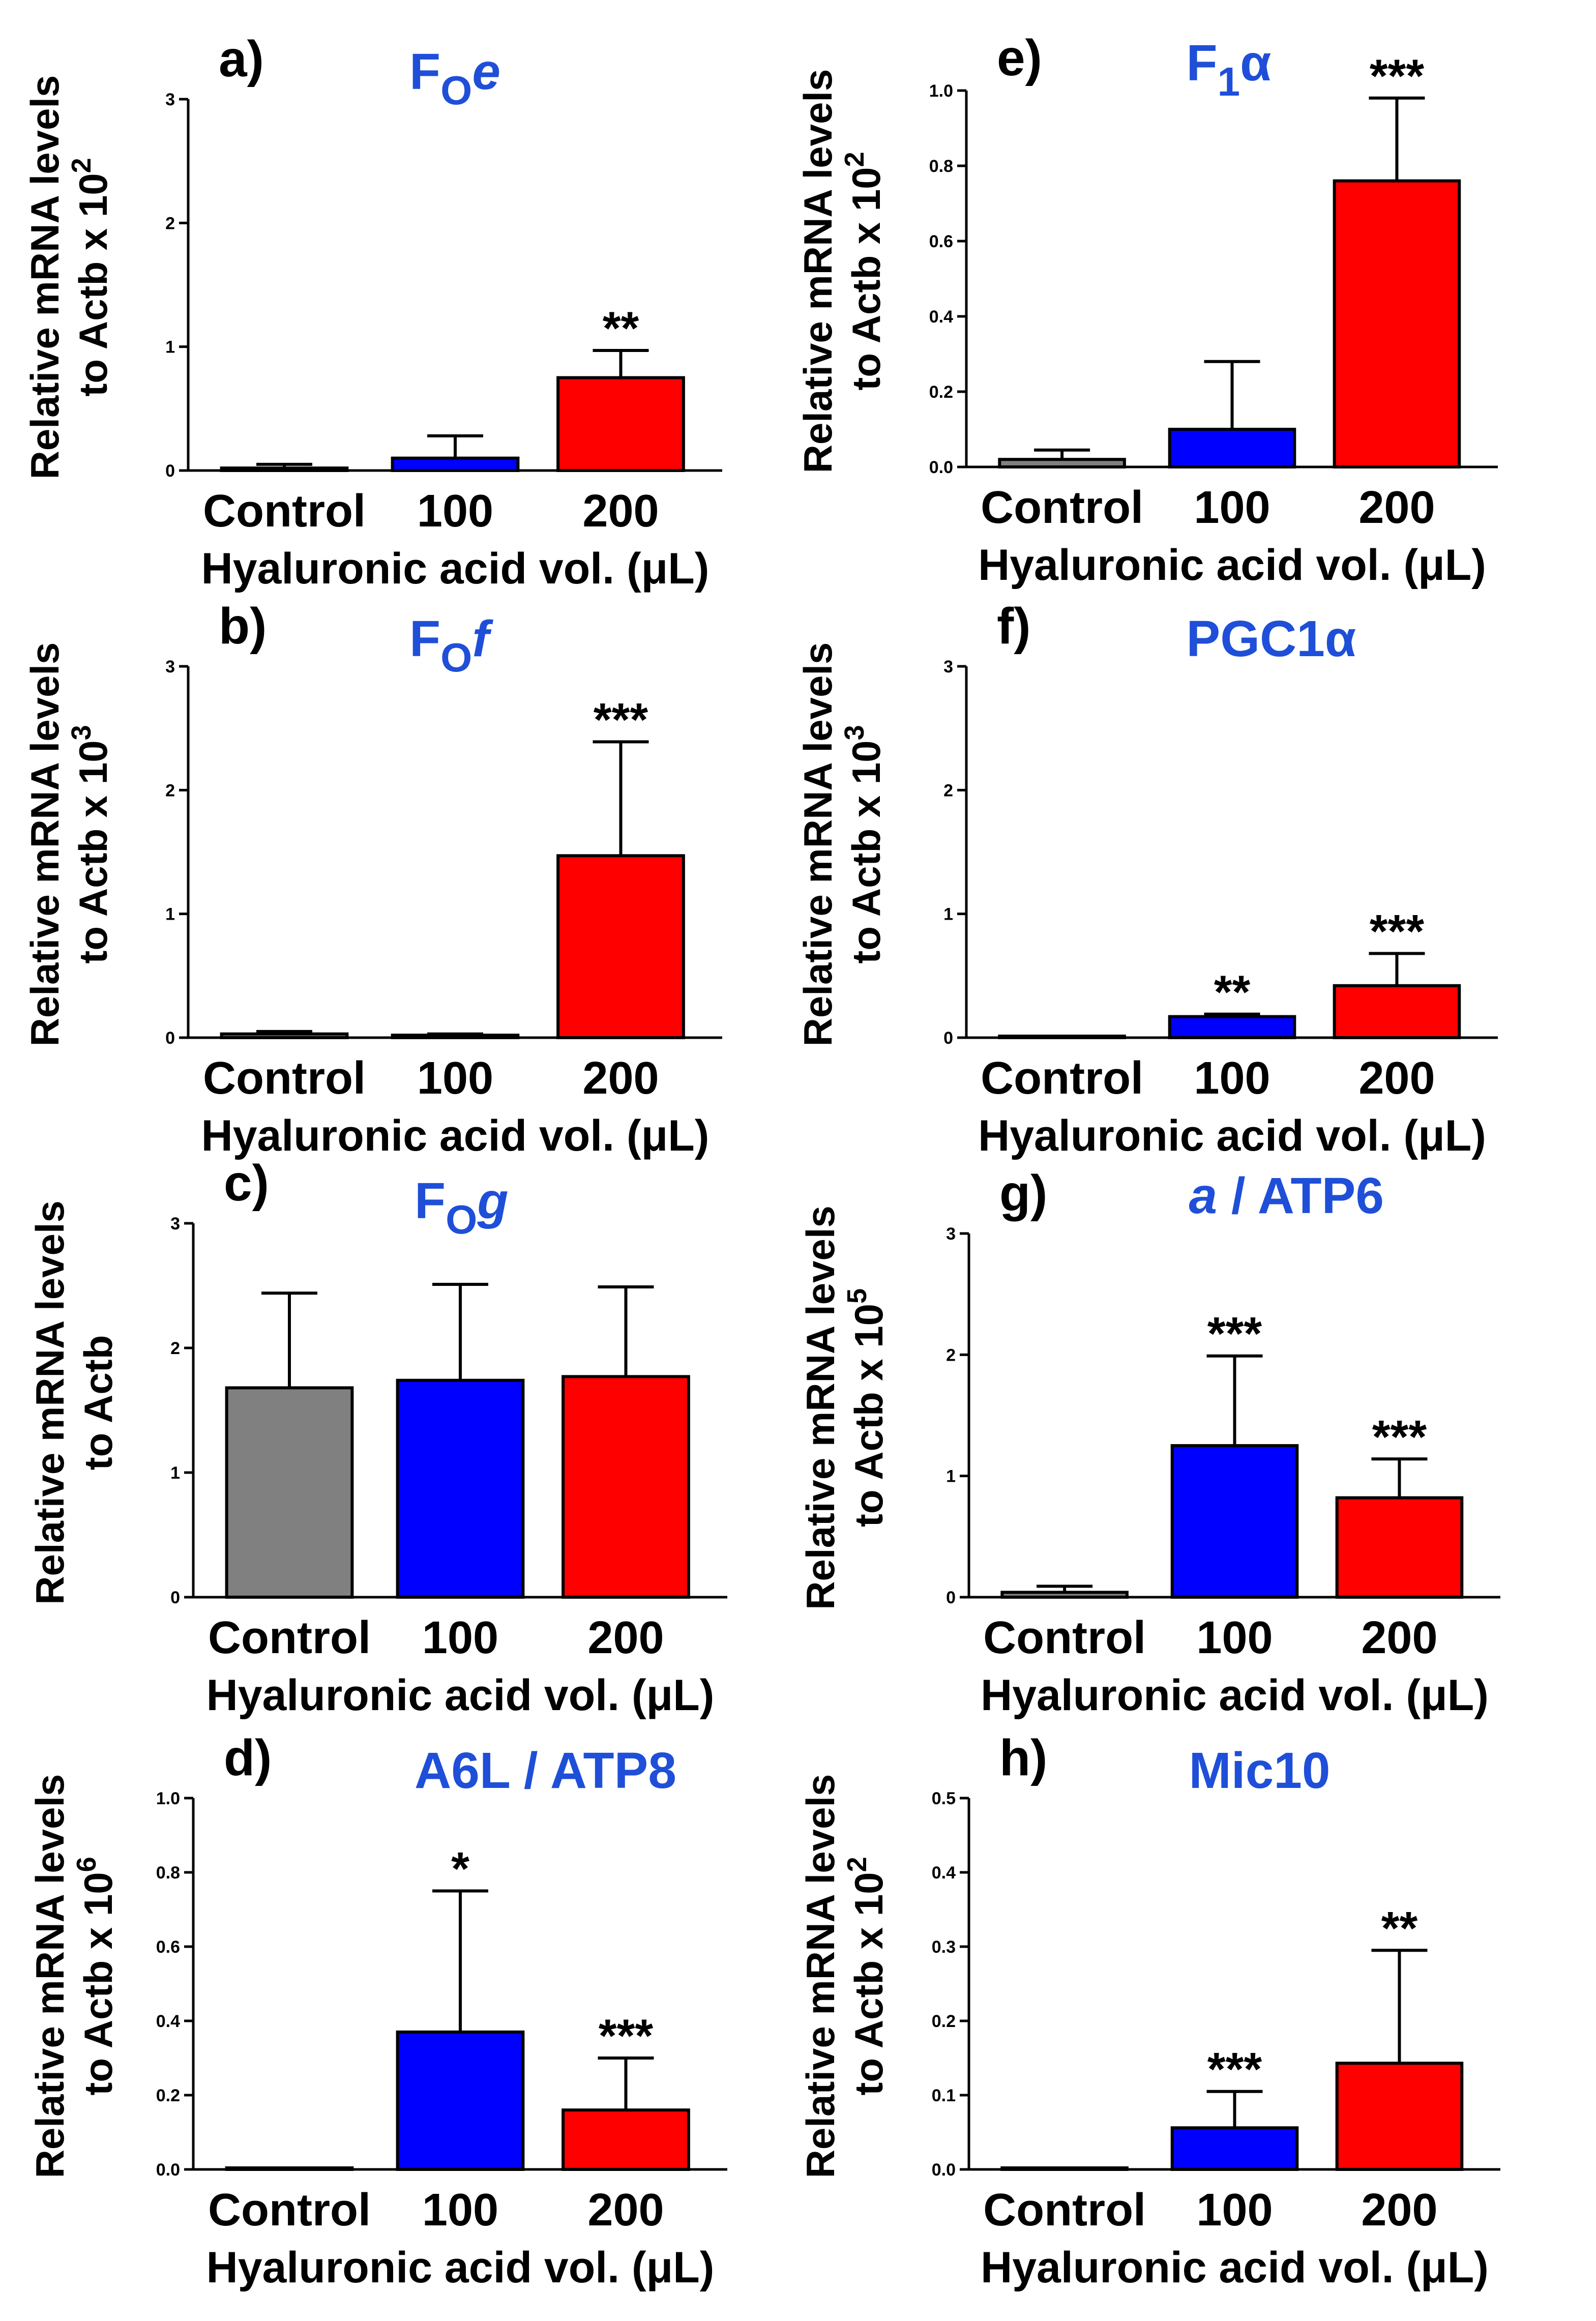  I want to click on y-tick-label: 0.8, so click(168, 1873).